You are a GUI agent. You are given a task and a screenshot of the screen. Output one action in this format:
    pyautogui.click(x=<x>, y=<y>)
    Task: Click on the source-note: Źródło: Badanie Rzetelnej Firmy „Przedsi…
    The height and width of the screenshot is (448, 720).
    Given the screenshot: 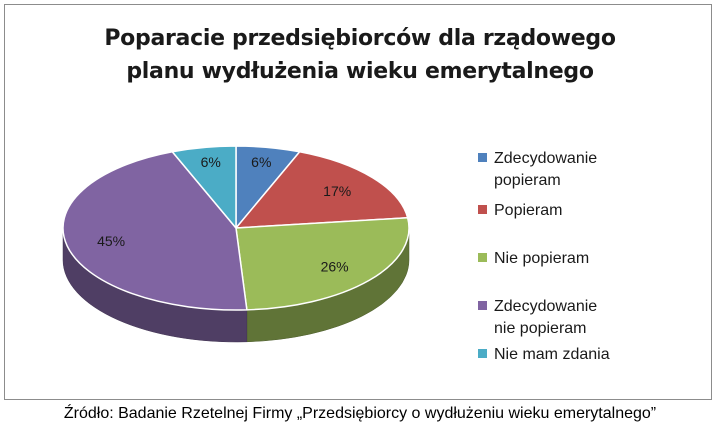 What is the action you would take?
    pyautogui.click(x=360, y=413)
    